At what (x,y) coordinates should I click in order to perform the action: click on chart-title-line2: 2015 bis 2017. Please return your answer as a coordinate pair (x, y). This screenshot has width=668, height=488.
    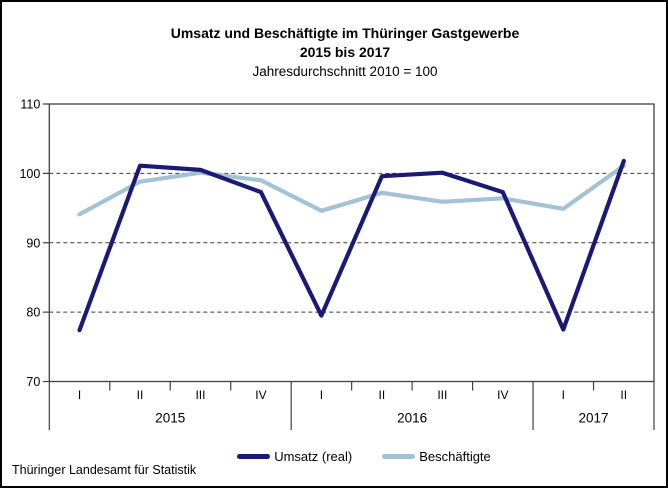
    Looking at the image, I should click on (345, 52).